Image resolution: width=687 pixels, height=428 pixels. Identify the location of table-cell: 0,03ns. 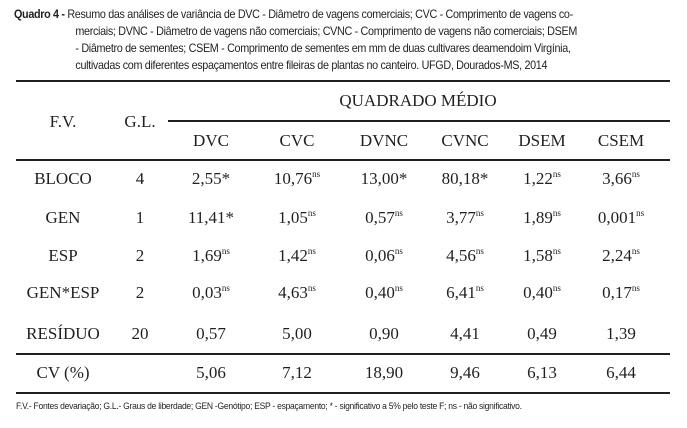
(211, 293).